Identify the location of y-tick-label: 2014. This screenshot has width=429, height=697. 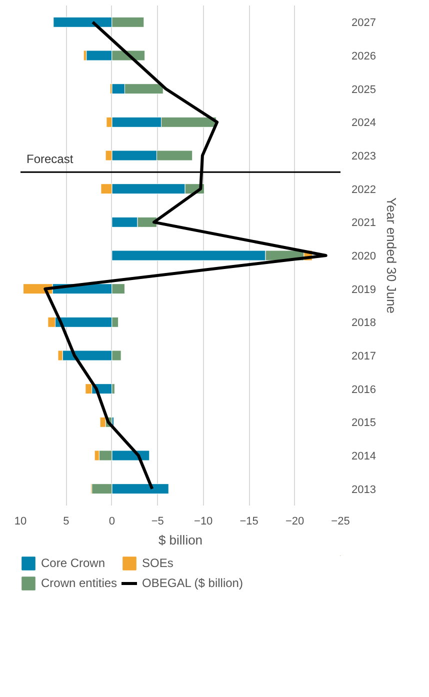
(364, 456).